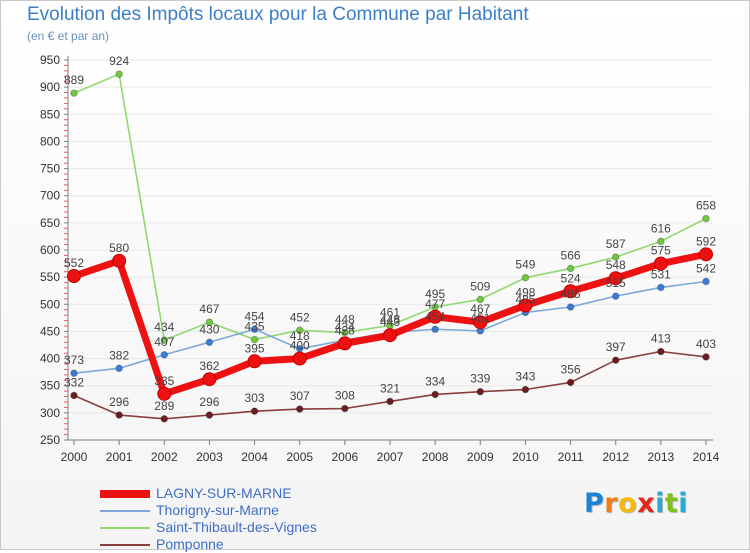 The width and height of the screenshot is (750, 553). Describe the element at coordinates (164, 354) in the screenshot. I see `data-point-thorigny-sur-marne-2002` at that location.